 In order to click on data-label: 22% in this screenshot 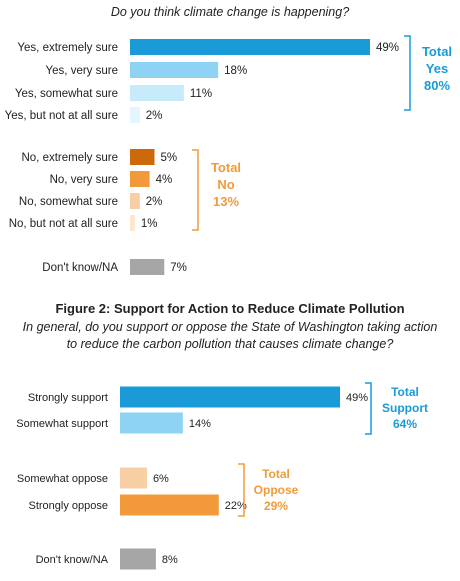, I will do `click(236, 506)`.